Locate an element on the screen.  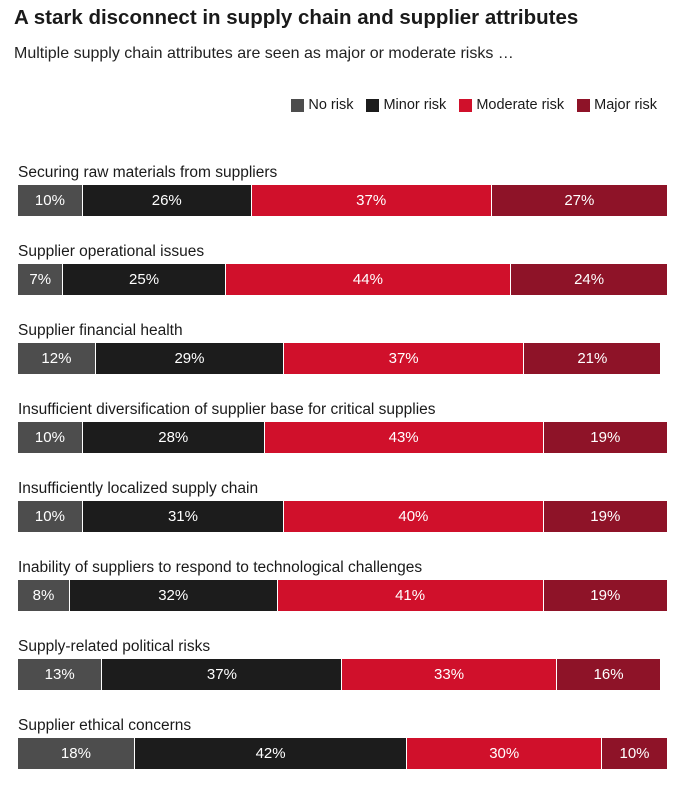
legend-swatch-moderate-risk is located at coordinates (466, 105).